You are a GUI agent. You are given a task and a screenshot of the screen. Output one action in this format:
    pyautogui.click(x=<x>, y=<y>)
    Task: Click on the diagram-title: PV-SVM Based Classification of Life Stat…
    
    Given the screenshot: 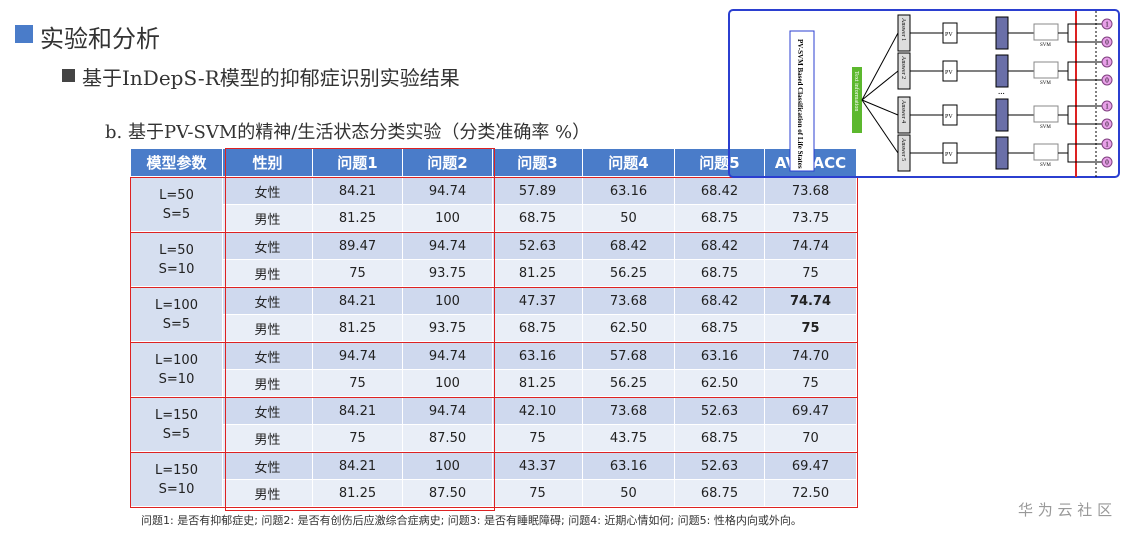 What is the action you would take?
    pyautogui.click(x=800, y=104)
    